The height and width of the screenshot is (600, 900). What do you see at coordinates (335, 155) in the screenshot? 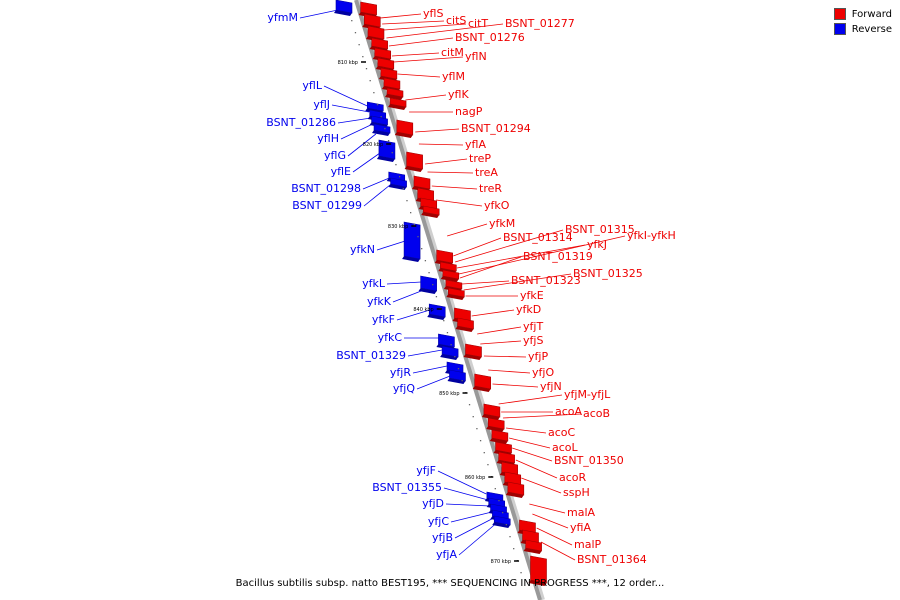
I see `reverse-gene-label: yflG` at bounding box center [335, 155].